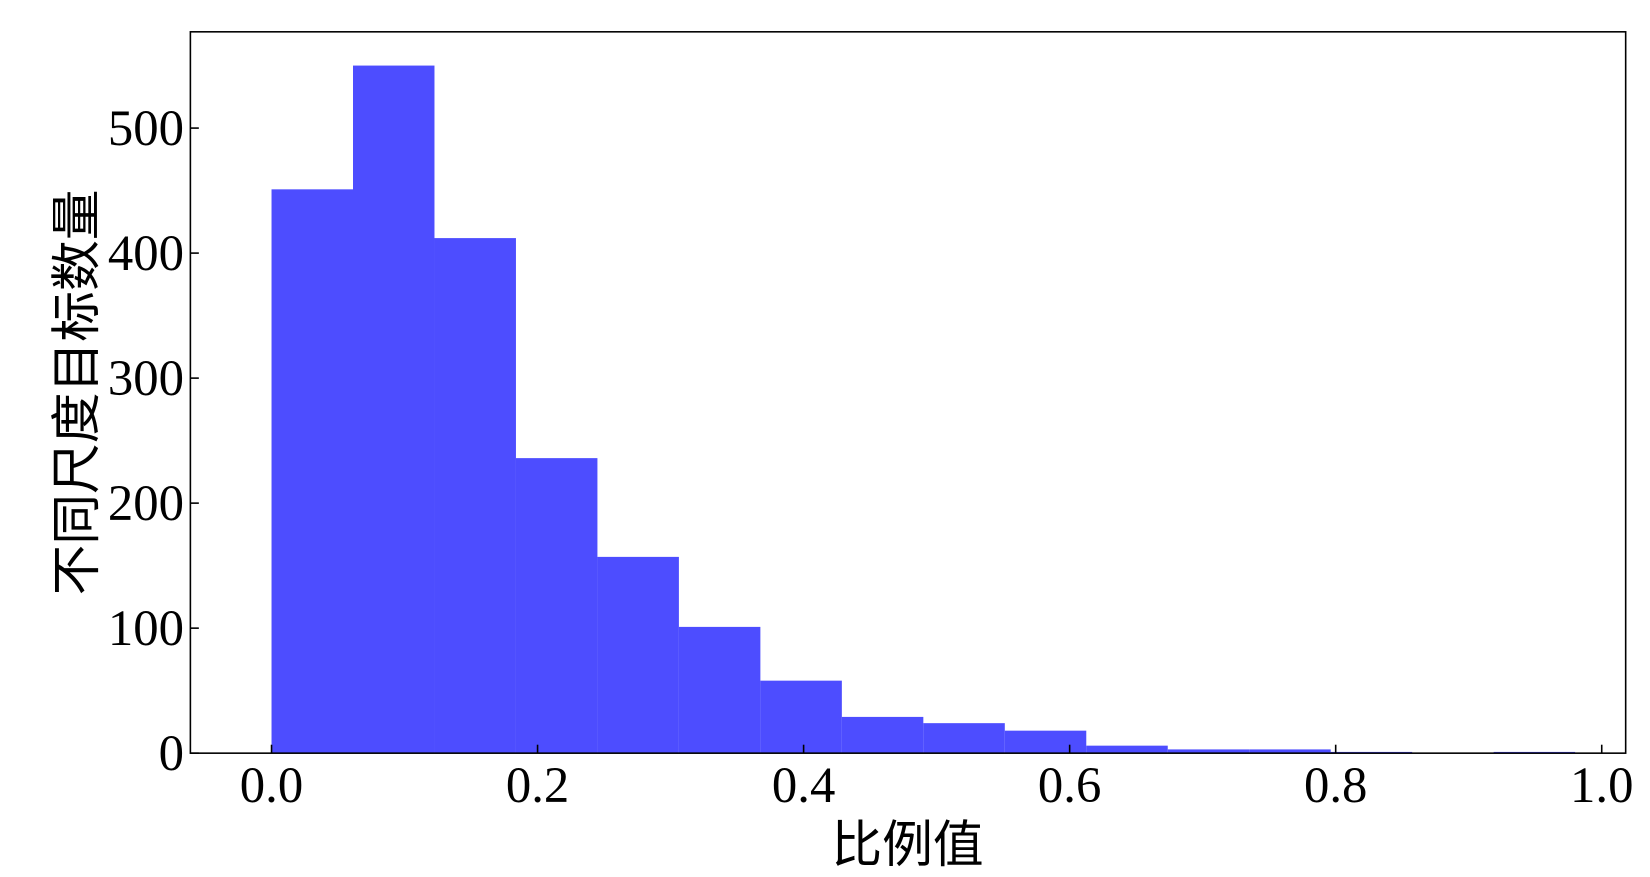  I want to click on y-tick-label: 0, so click(171, 753).